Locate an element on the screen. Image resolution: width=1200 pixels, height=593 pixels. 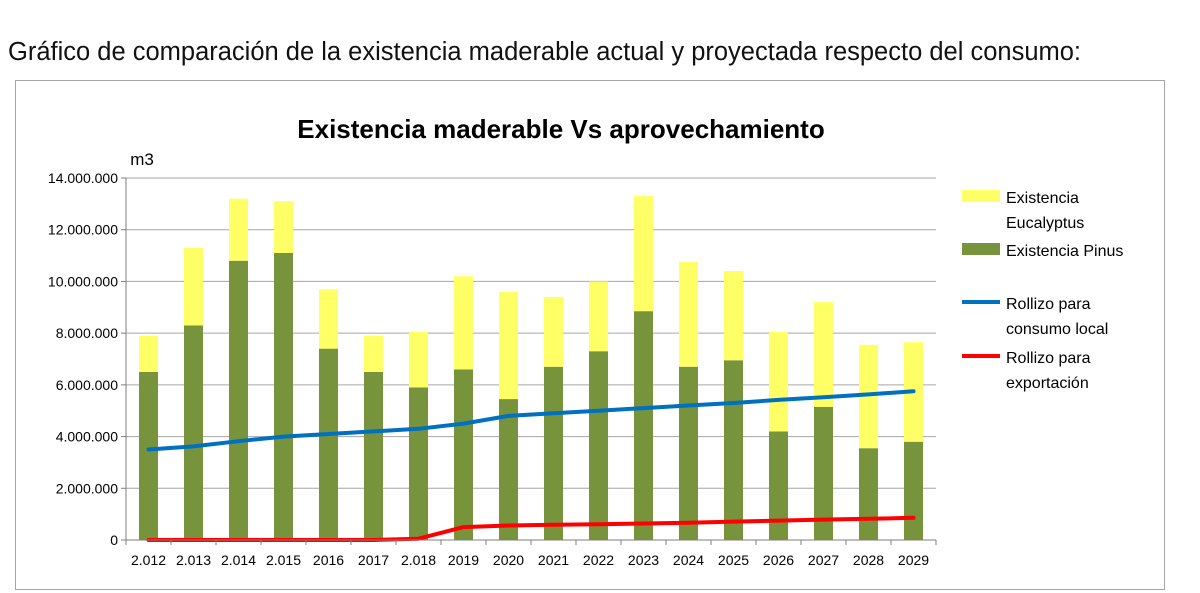
y-tick-label: 6.000.000 is located at coordinates (87, 385).